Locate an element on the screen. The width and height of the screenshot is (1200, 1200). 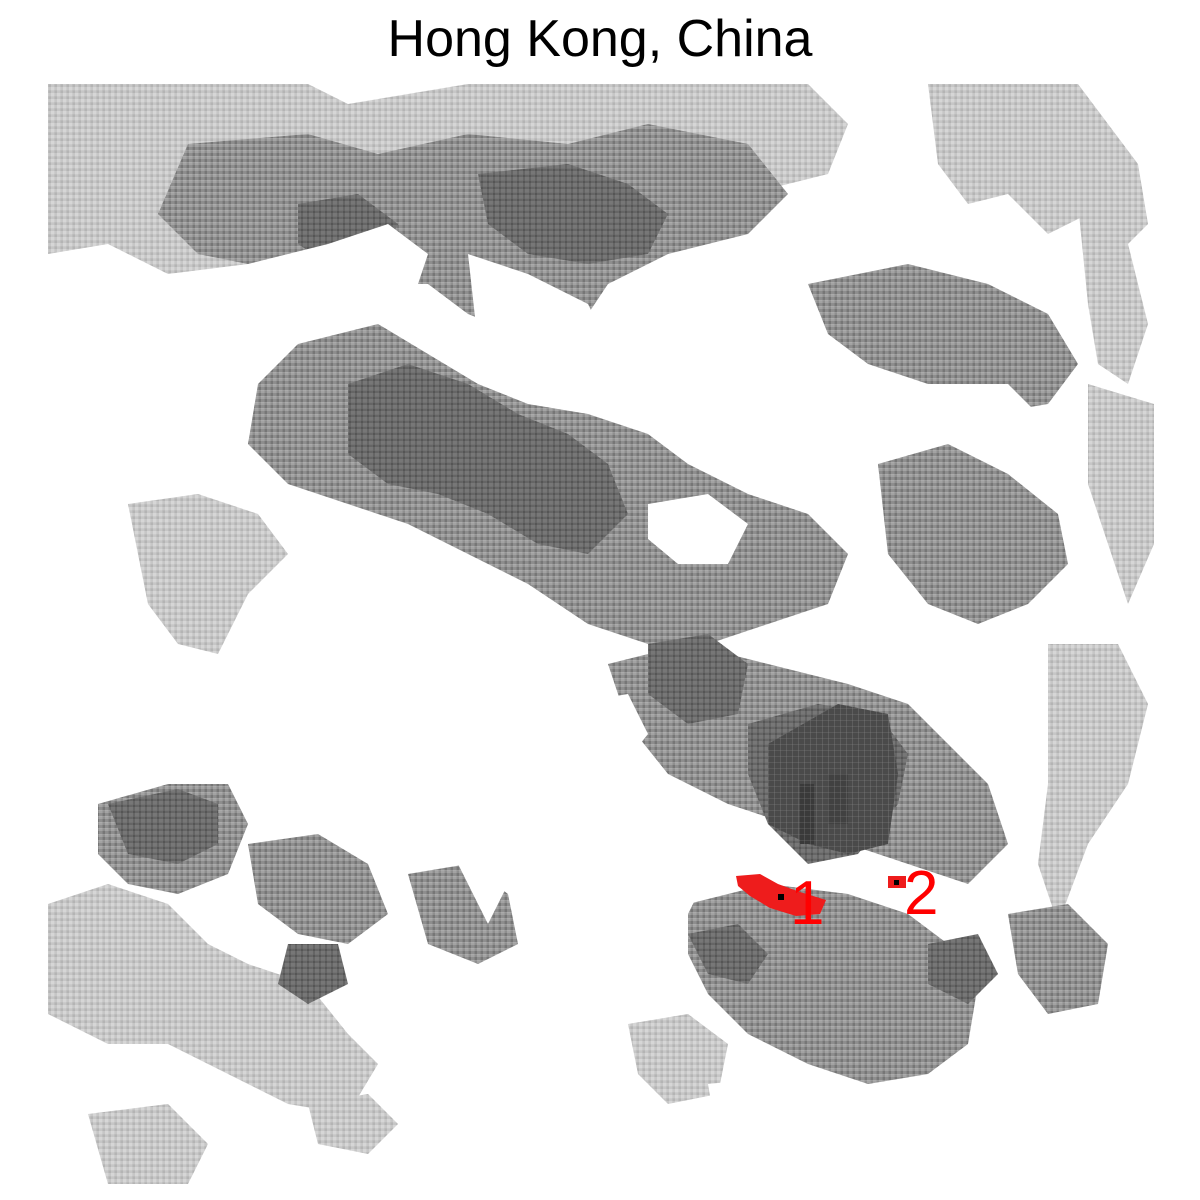
hotspot-2-marker is located at coordinates (896, 882).